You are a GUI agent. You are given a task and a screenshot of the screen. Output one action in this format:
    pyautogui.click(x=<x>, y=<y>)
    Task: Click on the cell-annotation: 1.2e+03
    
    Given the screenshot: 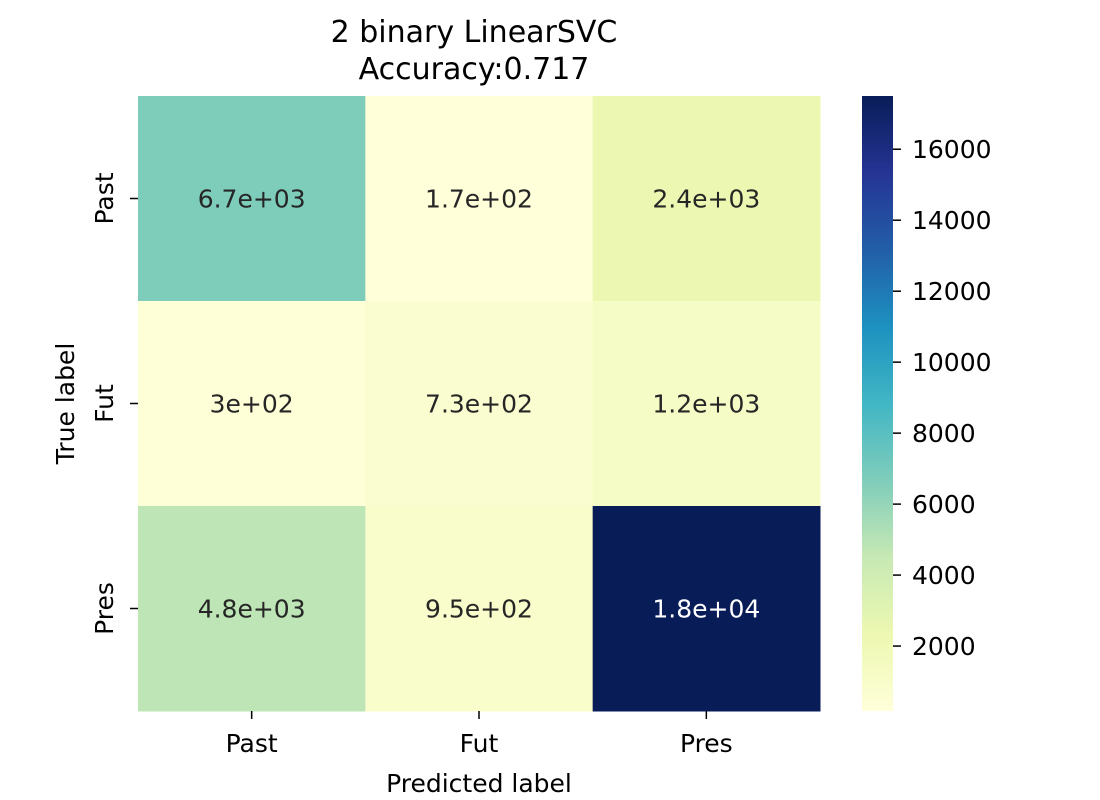 What is the action you would take?
    pyautogui.click(x=706, y=404)
    